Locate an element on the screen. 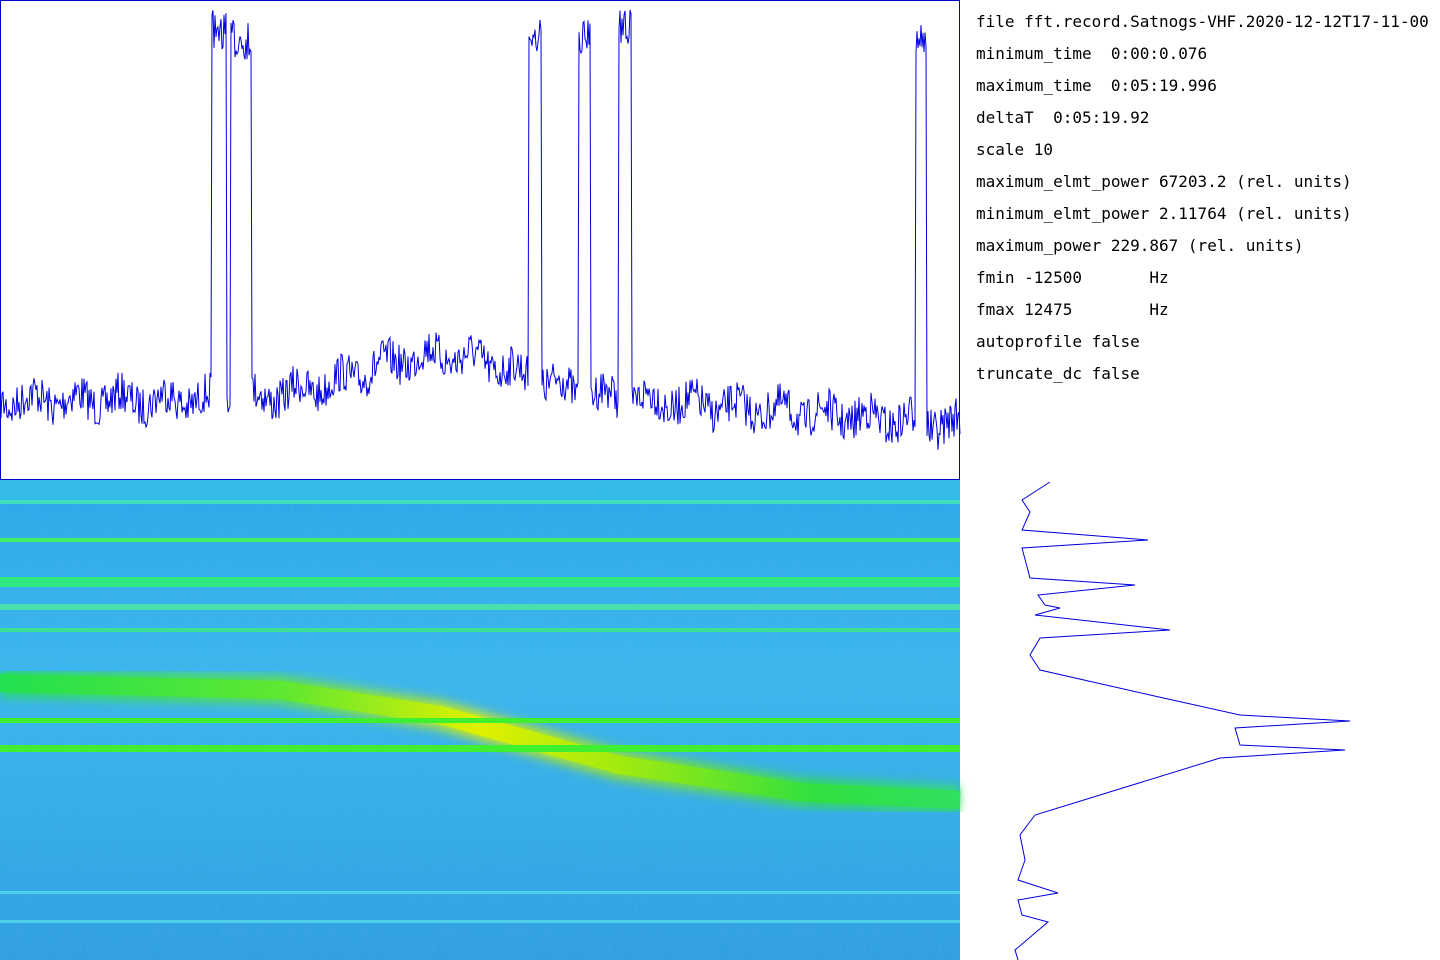 This screenshot has width=1440, height=960. info-line: fmin -12500 Hz is located at coordinates (1072, 277).